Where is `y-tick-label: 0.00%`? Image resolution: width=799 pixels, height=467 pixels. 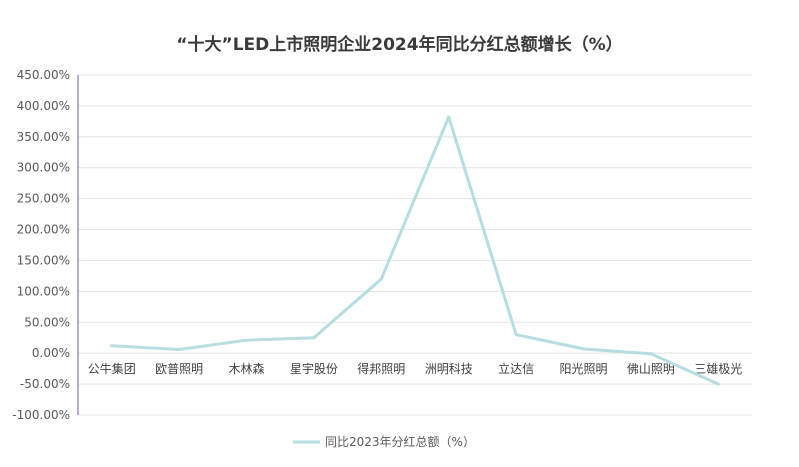
y-tick-label: 0.00% is located at coordinates (51, 353).